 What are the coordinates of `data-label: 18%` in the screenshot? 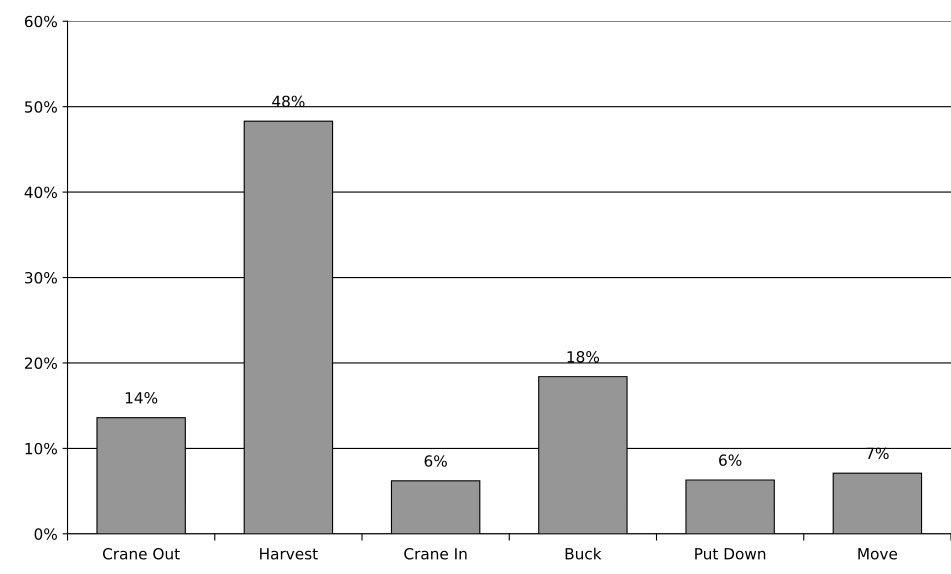 It's located at (584, 357).